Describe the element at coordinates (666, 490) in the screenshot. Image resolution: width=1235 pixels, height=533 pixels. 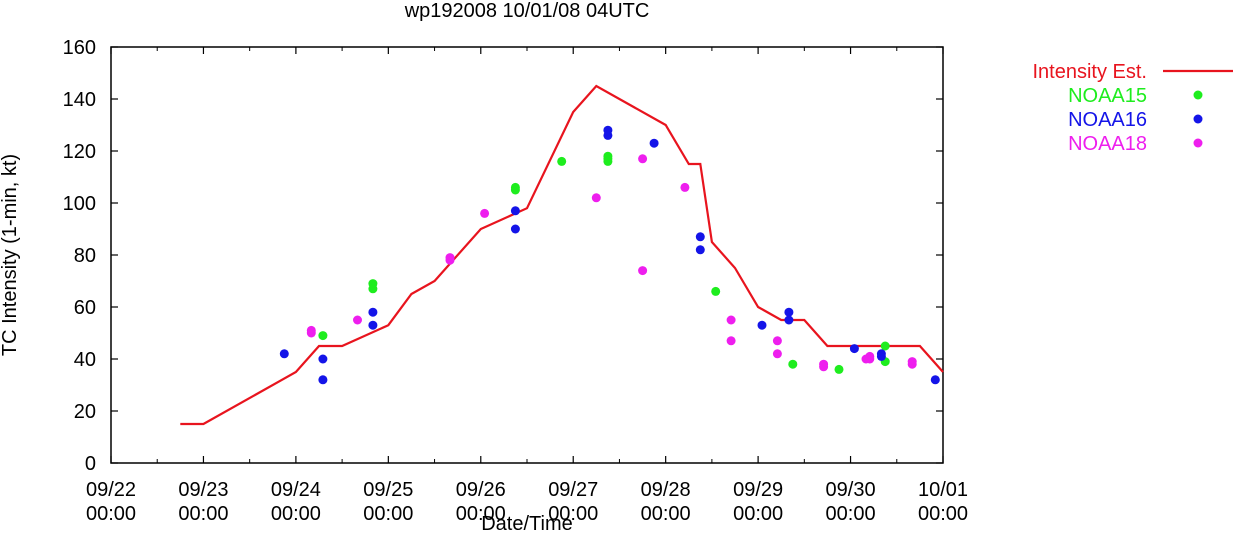
I see `x-tick-label-date: 09/28` at that location.